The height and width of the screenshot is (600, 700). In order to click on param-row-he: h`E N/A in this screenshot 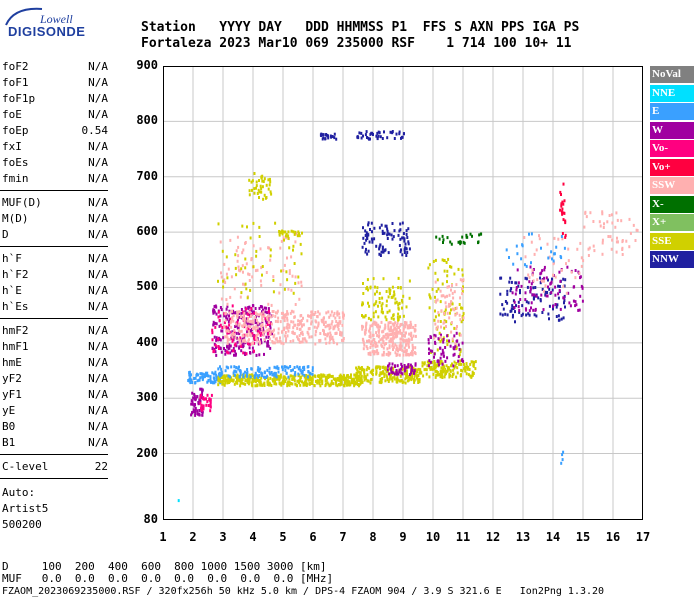, I will do `click(55, 292)`.